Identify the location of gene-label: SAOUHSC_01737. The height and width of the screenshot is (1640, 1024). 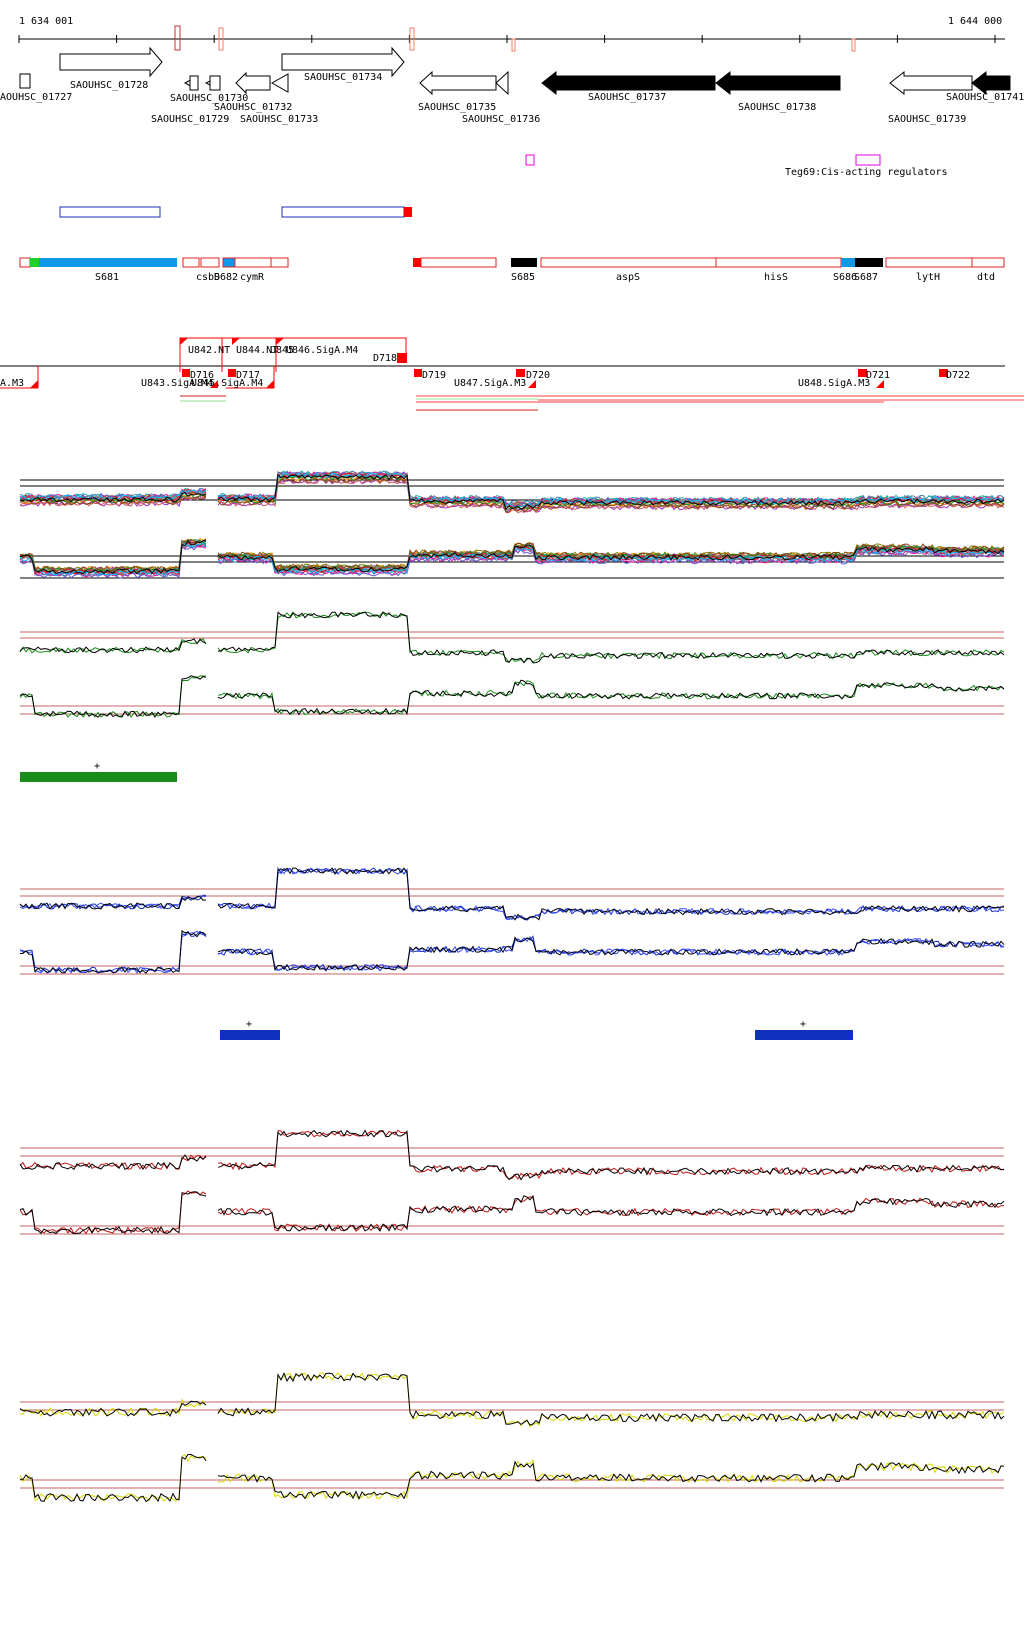
(627, 97).